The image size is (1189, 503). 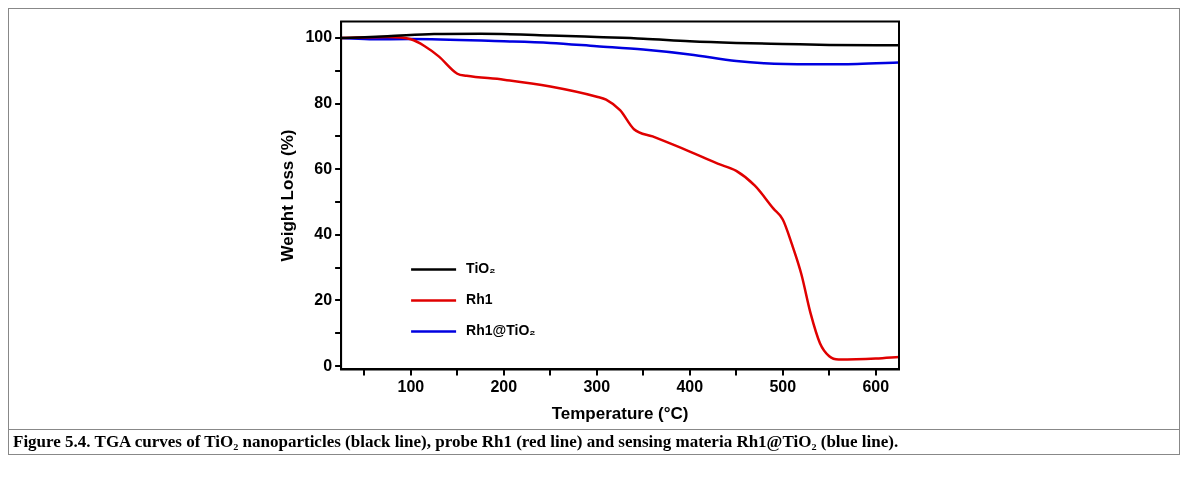 I want to click on y-tick-label: 100, so click(x=319, y=37).